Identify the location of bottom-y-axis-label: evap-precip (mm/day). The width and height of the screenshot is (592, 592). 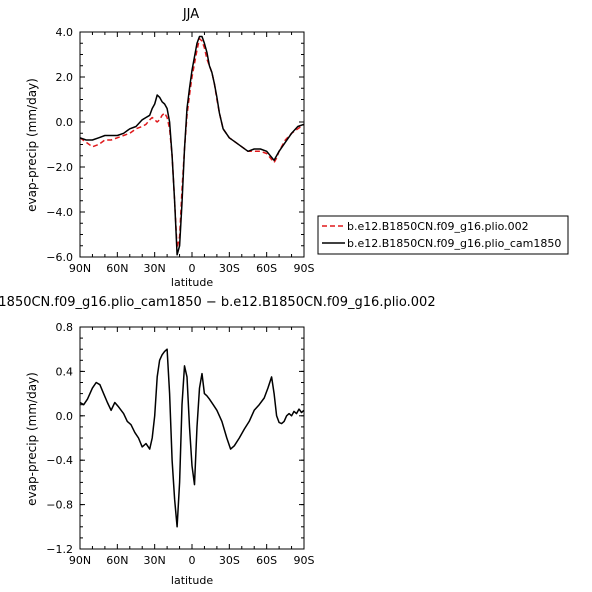
(32, 439).